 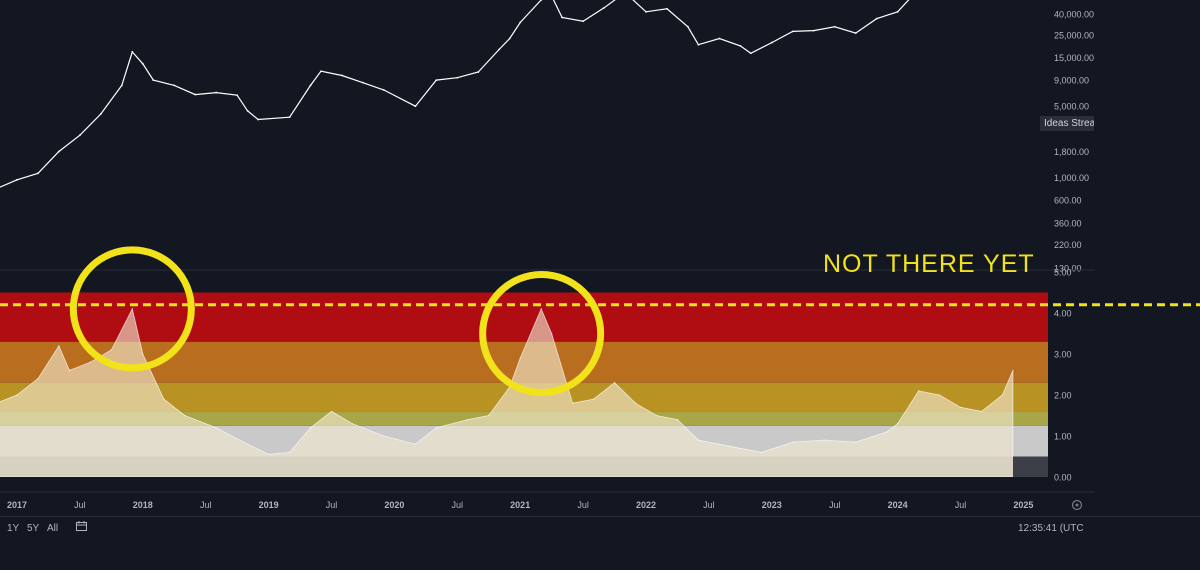 I want to click on osc-tick-label: 1.00, so click(x=1063, y=437).